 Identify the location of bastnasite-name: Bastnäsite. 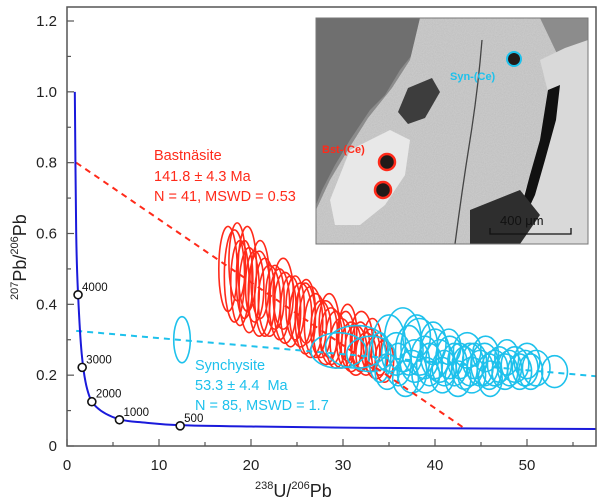
(188, 156).